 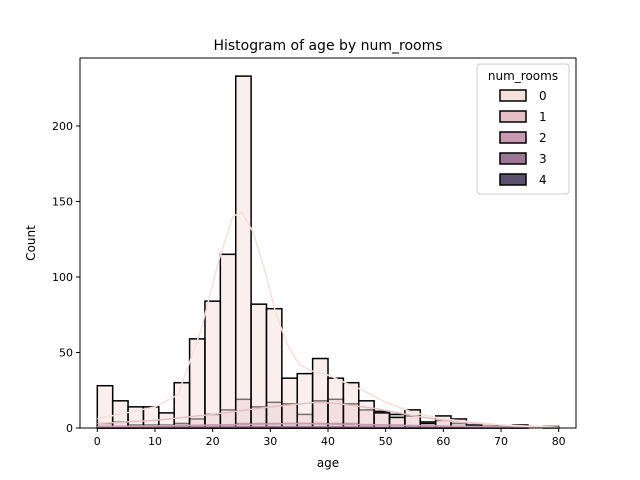 I want to click on y-axis: 0 50 100 150 200, so click(x=66, y=277).